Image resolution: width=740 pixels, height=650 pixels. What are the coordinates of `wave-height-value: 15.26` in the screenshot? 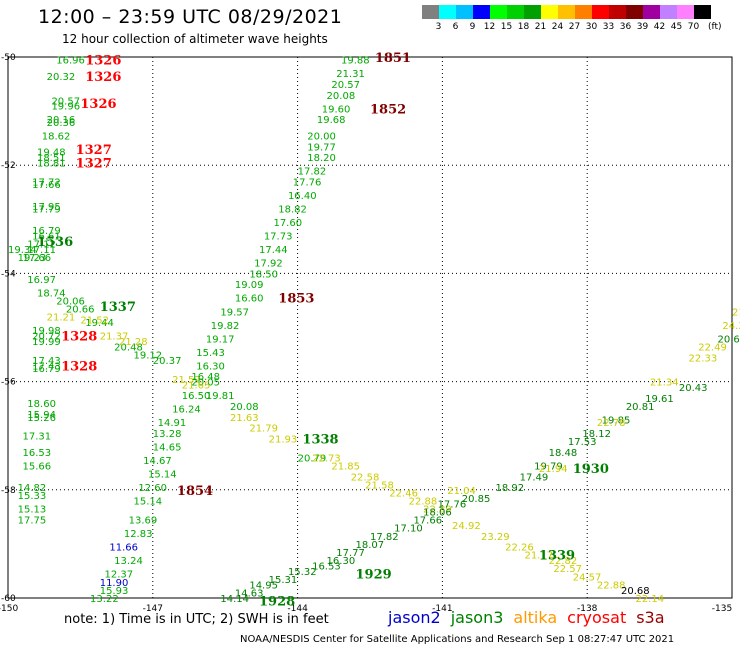 It's located at (41, 418).